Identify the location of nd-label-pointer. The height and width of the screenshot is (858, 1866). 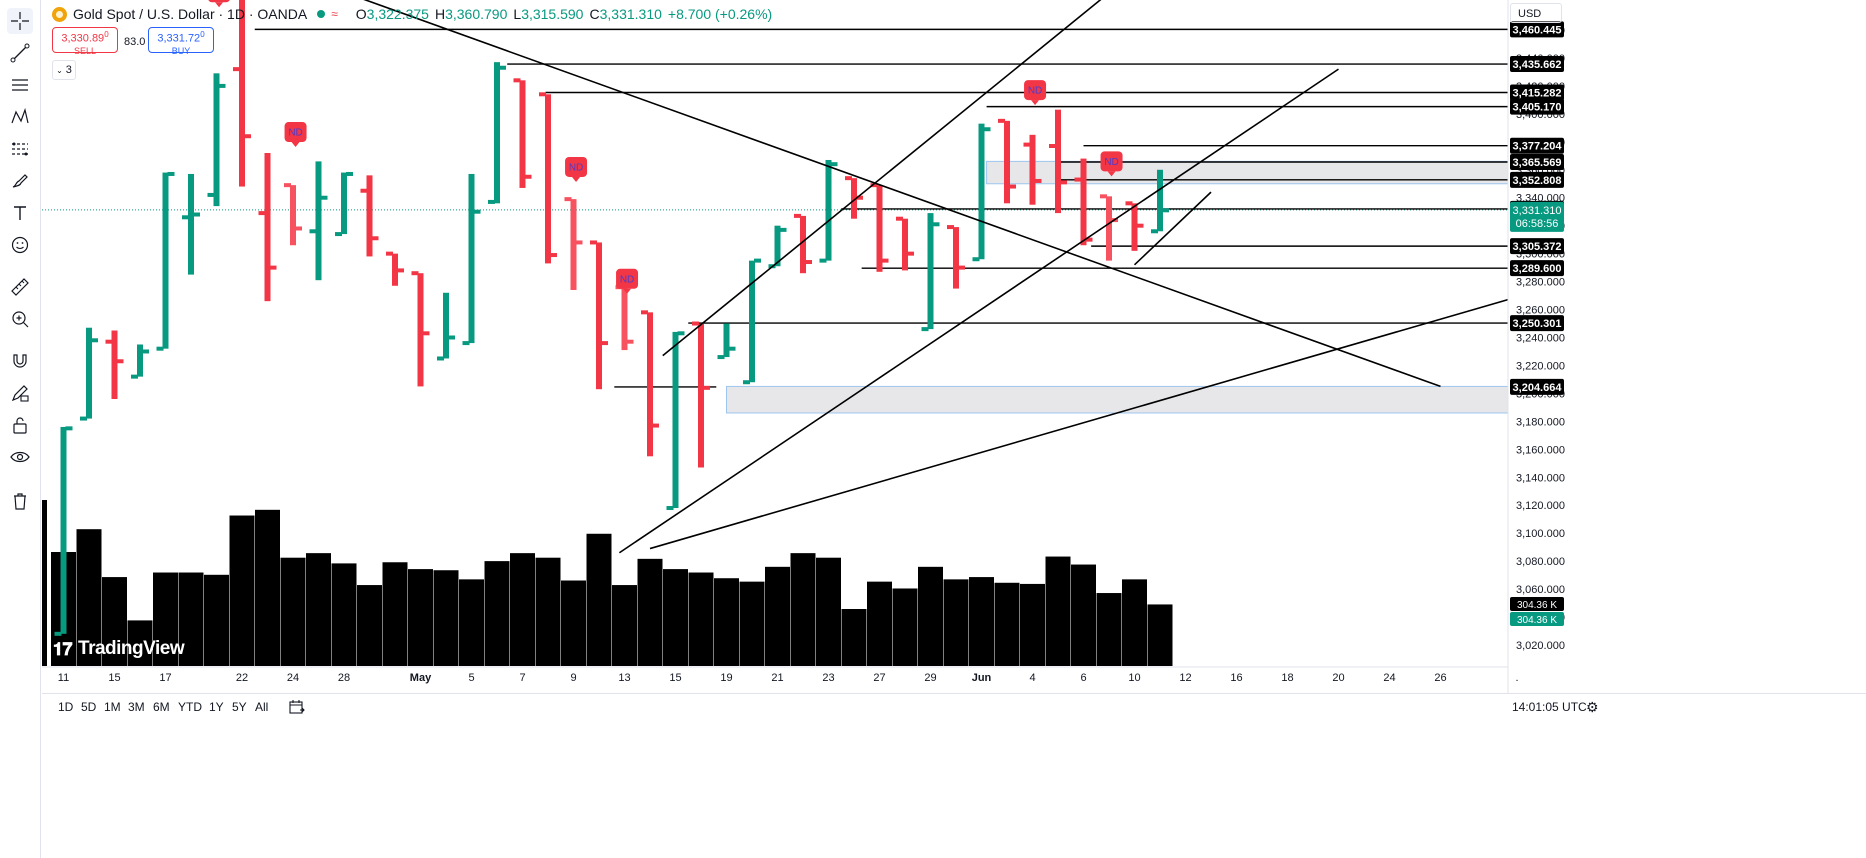
(627, 291).